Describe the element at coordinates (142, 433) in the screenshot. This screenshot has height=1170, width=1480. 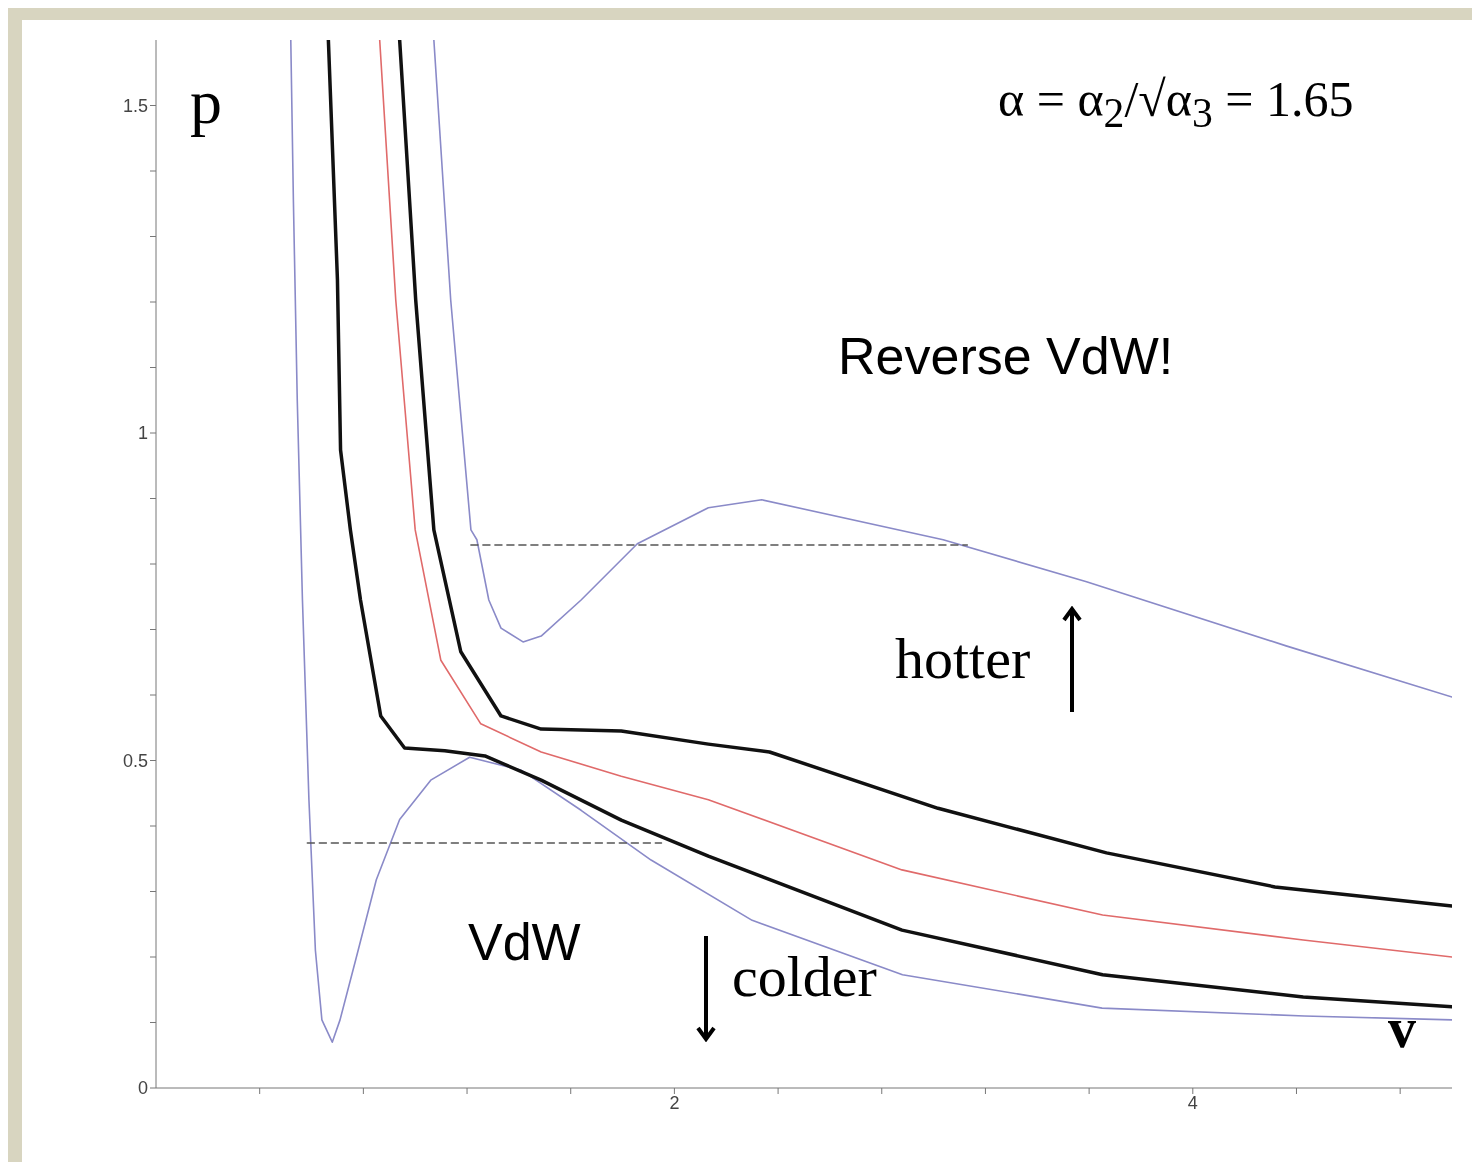
I see `y-tick-label: 1` at that location.